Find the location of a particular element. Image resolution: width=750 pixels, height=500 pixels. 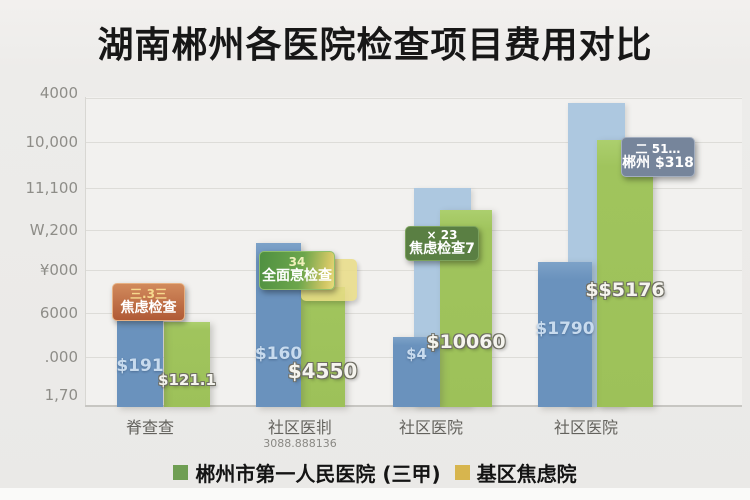

bar-group1-blue is located at coordinates (140, 362).